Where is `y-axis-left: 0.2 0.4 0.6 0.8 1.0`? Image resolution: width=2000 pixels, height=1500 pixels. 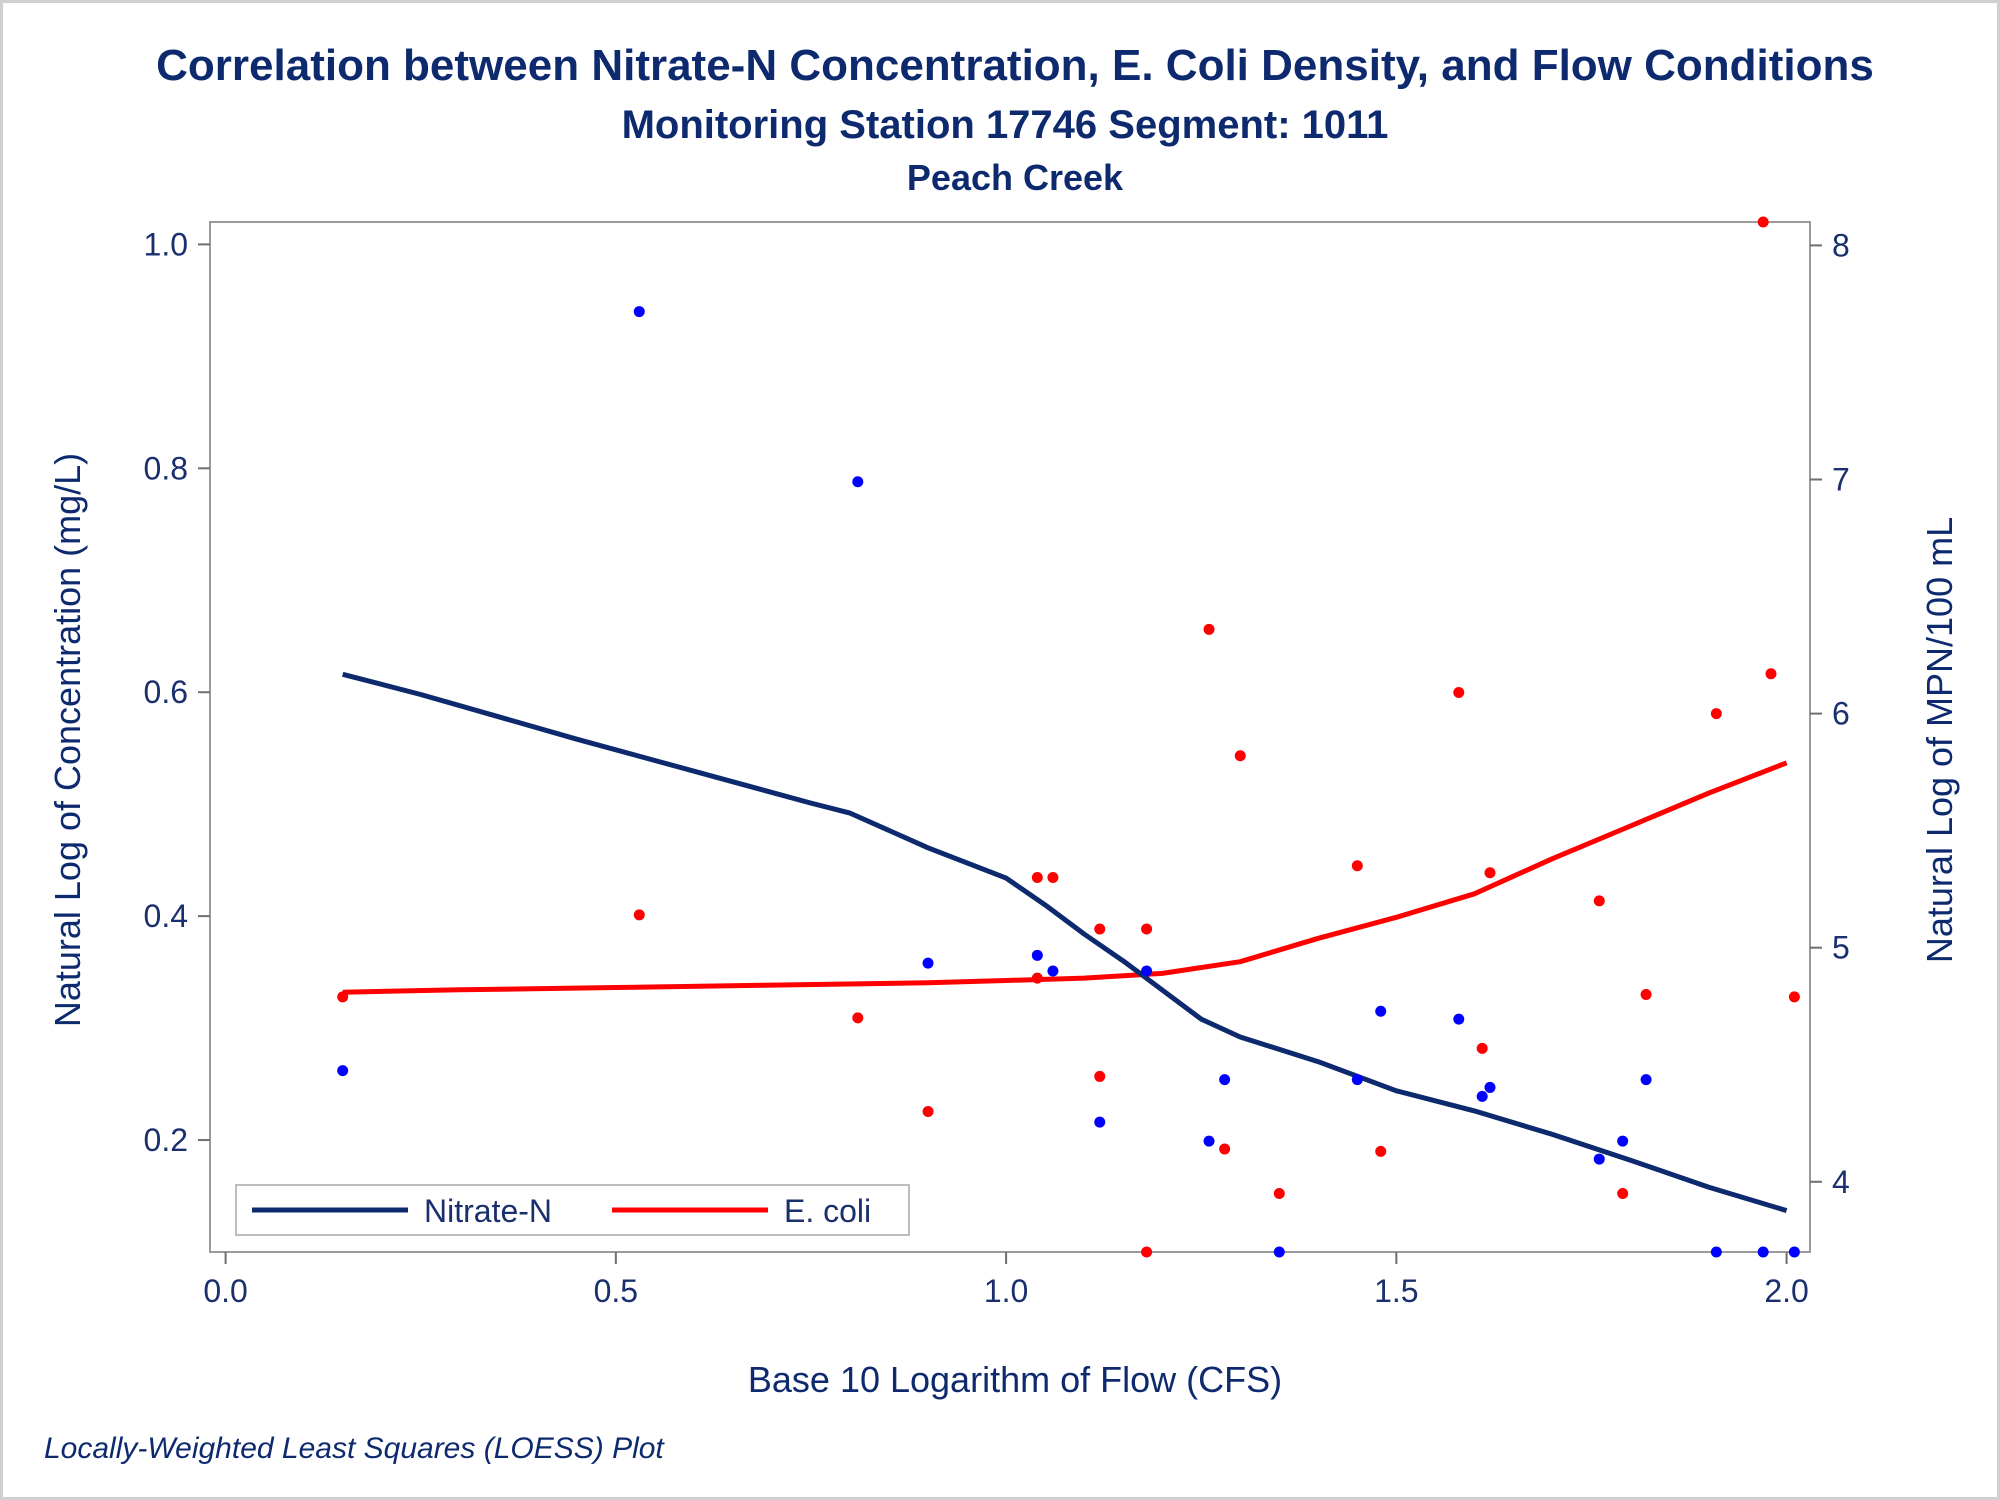 y-axis-left: 0.2 0.4 0.6 0.8 1.0 is located at coordinates (177, 692).